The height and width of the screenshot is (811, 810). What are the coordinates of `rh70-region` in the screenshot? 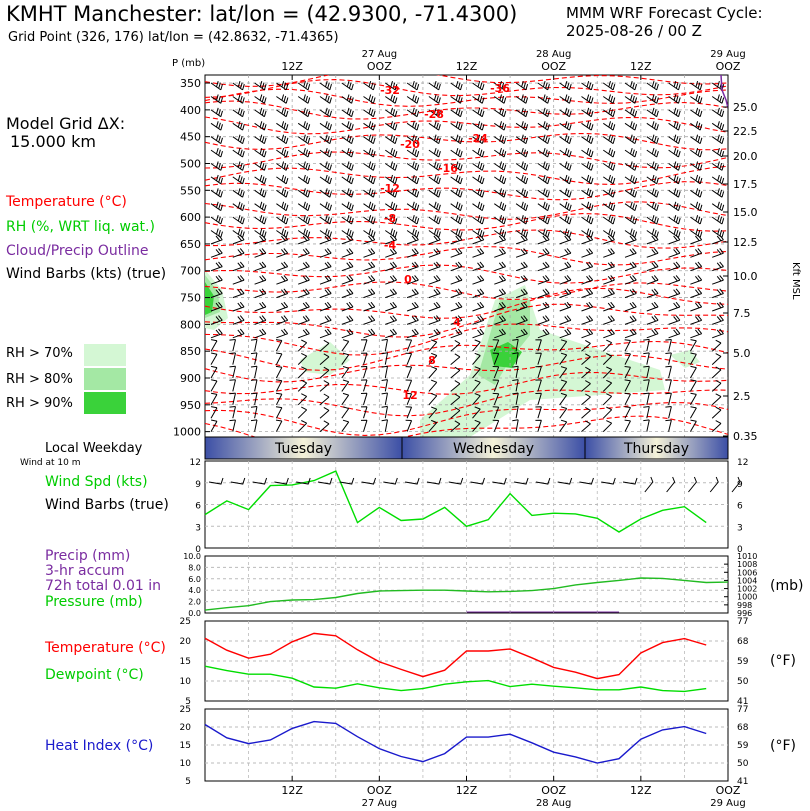 It's located at (325, 358).